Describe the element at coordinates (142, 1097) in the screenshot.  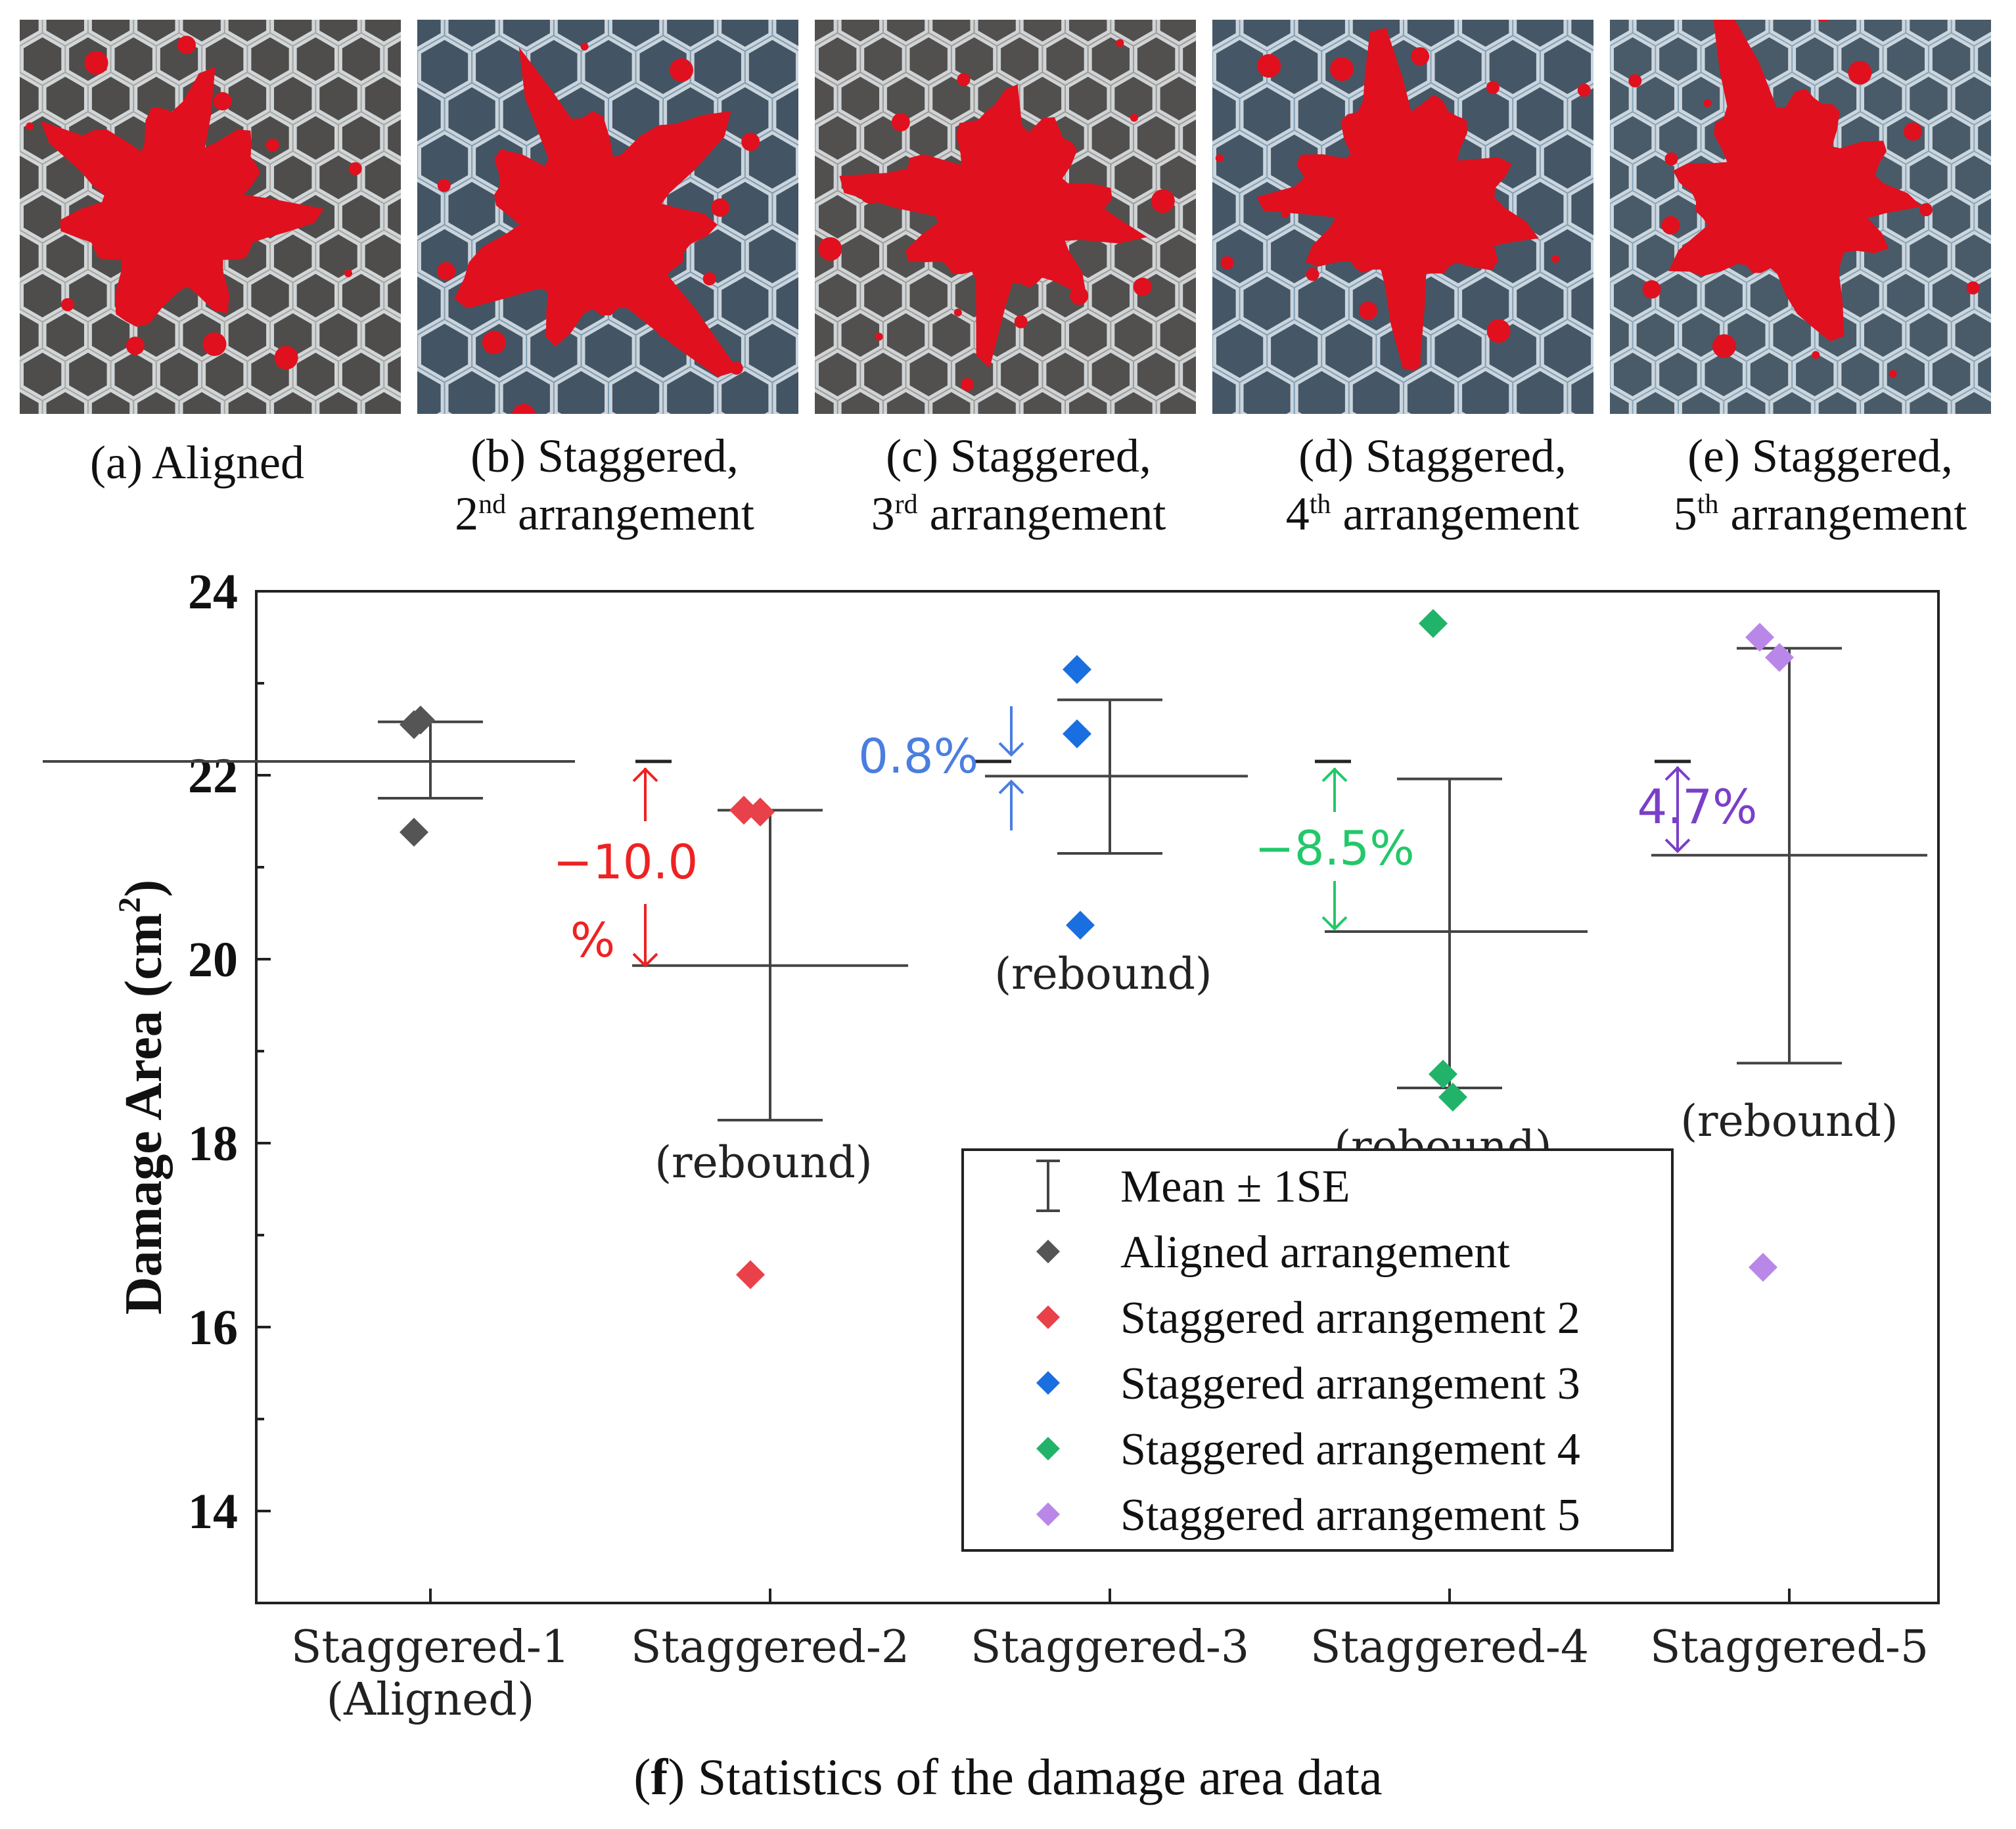
I see `y-axis-label: Damage Area (cm2)` at that location.